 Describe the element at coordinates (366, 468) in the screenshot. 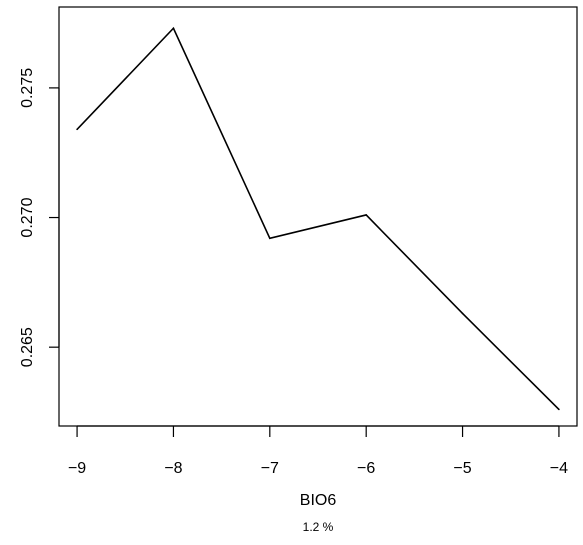

I see `x-tick-label: −6` at that location.